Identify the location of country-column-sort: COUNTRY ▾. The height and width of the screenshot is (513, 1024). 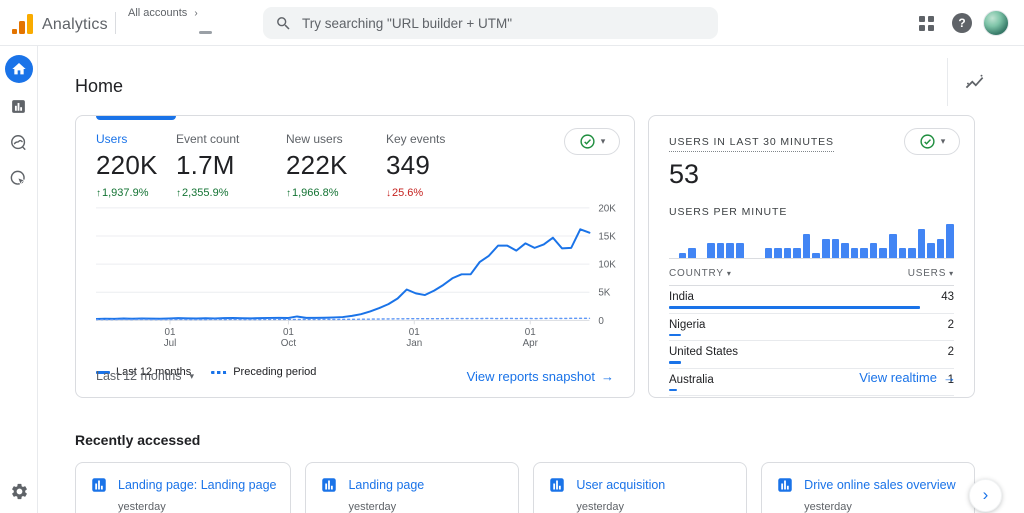
(700, 273).